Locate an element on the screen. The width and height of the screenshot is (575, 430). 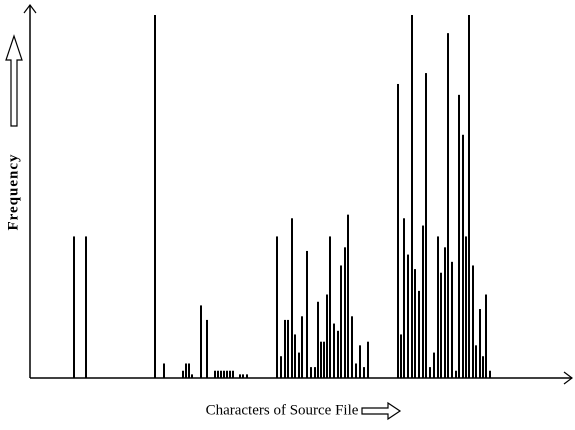
y-axis-arrow is located at coordinates (30, 9).